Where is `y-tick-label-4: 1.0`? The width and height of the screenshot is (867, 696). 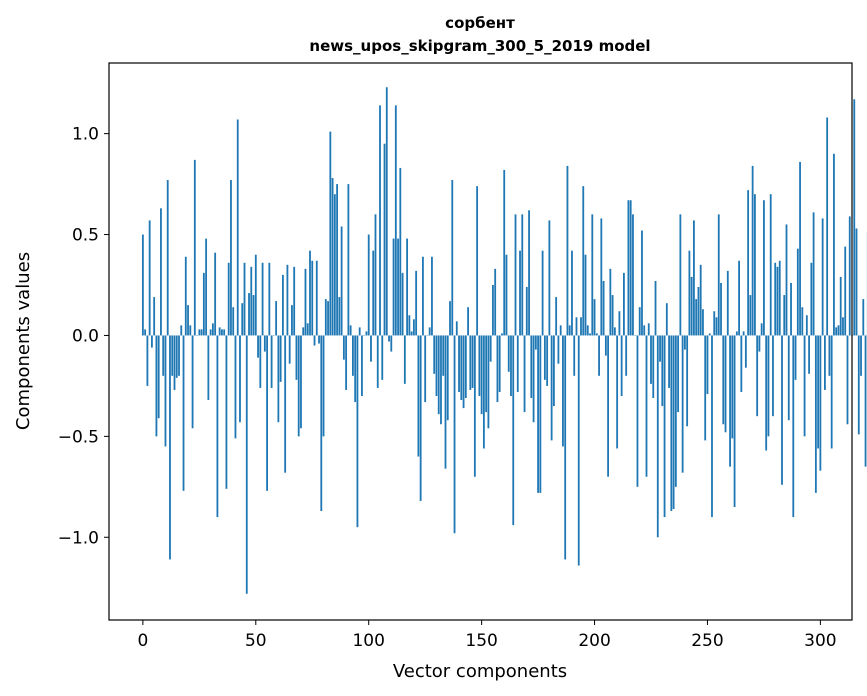
y-tick-label-4: 1.0 is located at coordinates (85, 135).